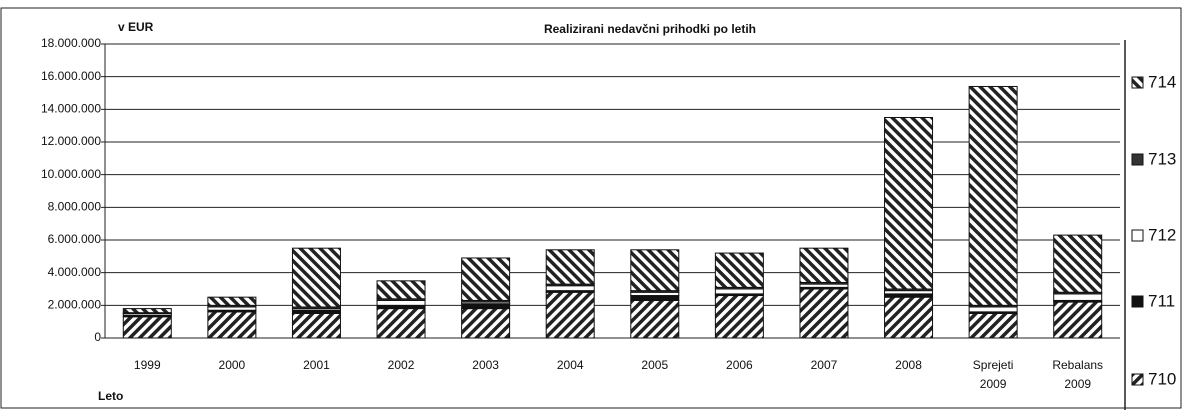  I want to click on x-tick-label: 2001, so click(316, 365).